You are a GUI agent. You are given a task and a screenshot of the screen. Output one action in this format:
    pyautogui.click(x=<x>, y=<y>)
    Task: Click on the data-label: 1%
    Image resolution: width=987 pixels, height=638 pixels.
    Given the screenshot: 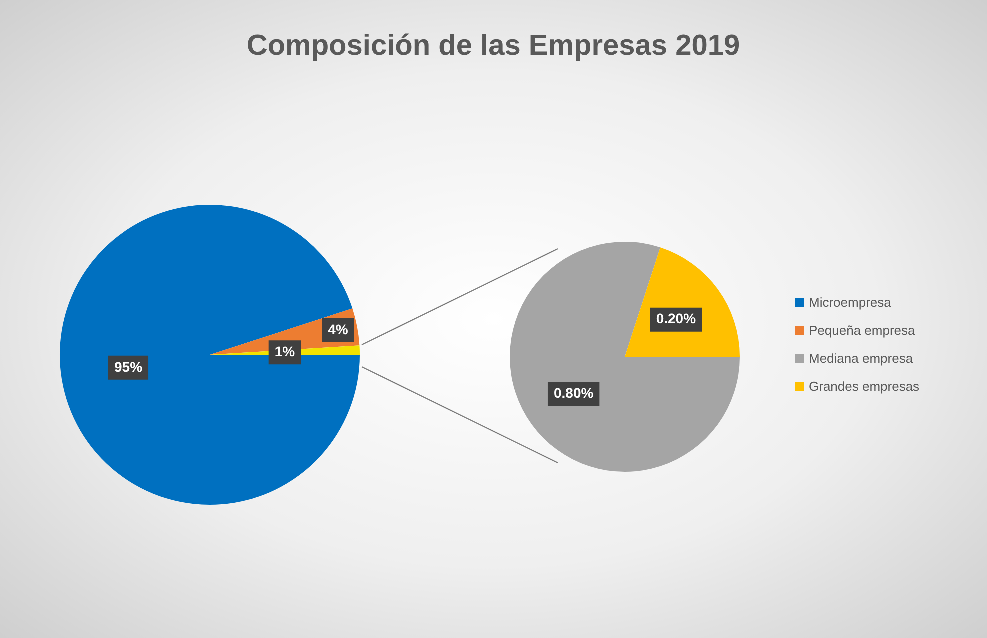 What is the action you would take?
    pyautogui.click(x=285, y=352)
    